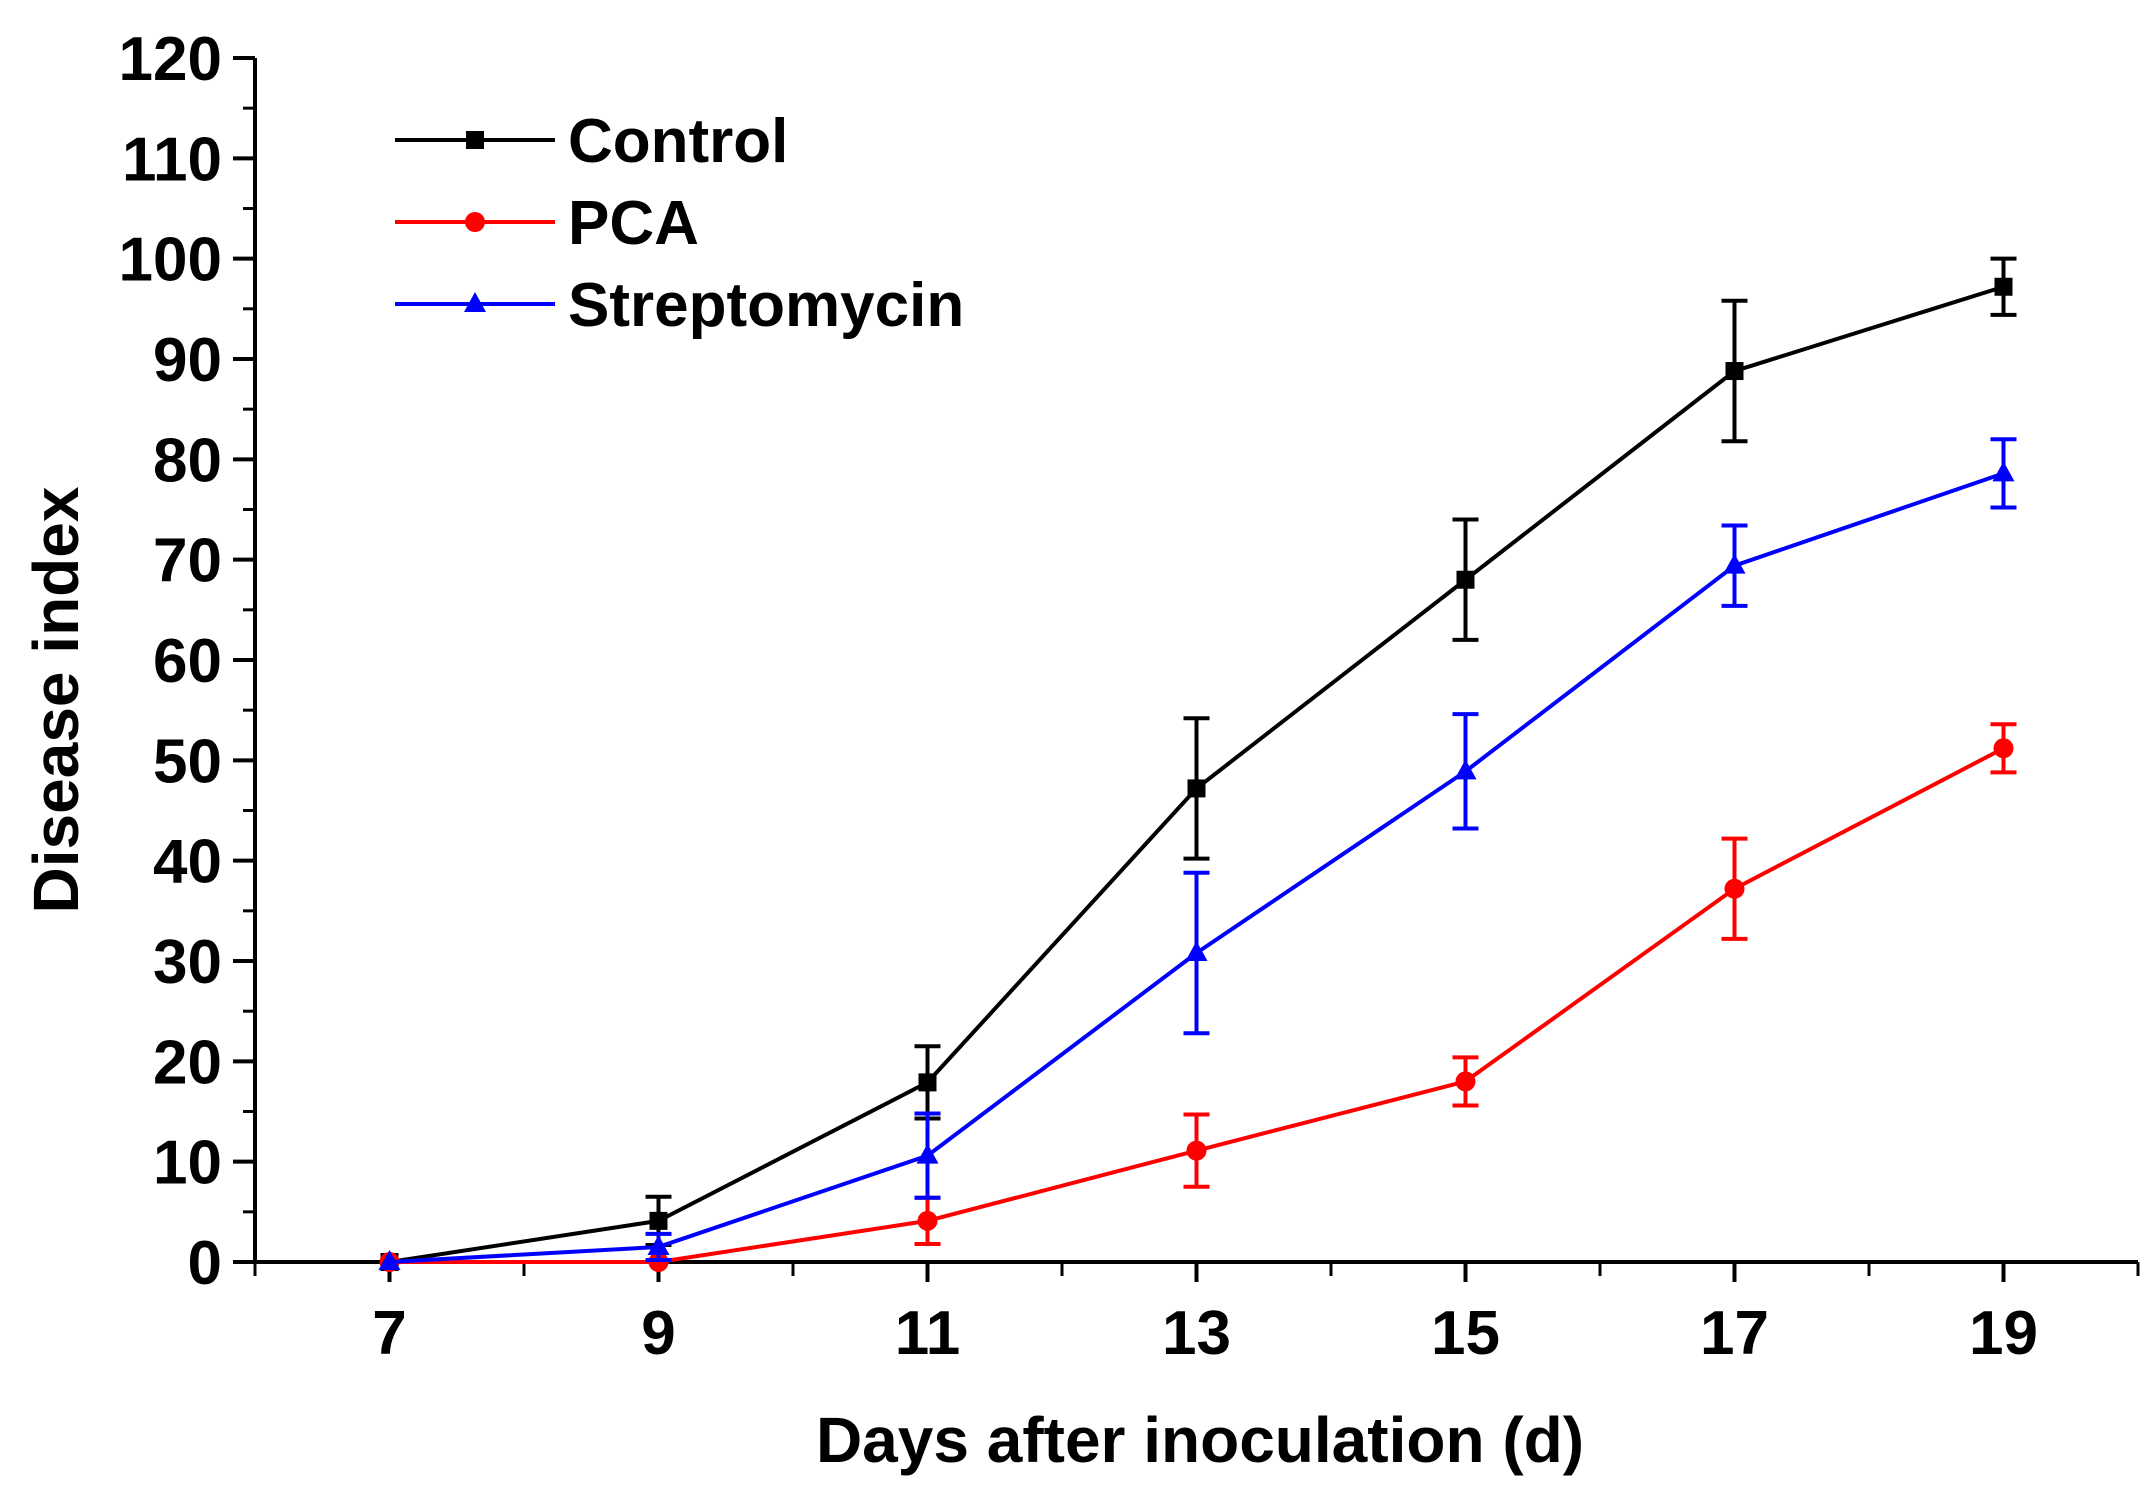 The image size is (2153, 1490). Describe the element at coordinates (187, 360) in the screenshot. I see `y-tick-label: 90` at that location.